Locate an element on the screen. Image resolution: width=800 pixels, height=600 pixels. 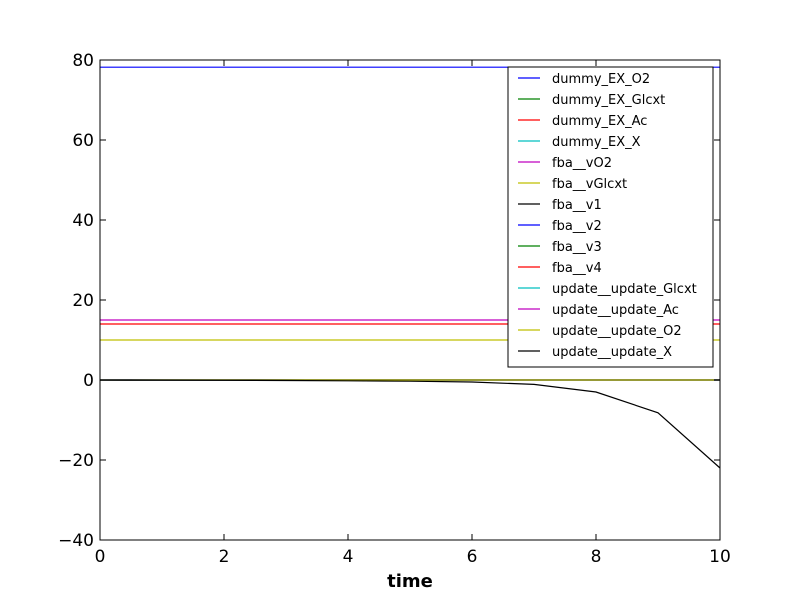
legend-label: fba__v2 is located at coordinates (577, 226).